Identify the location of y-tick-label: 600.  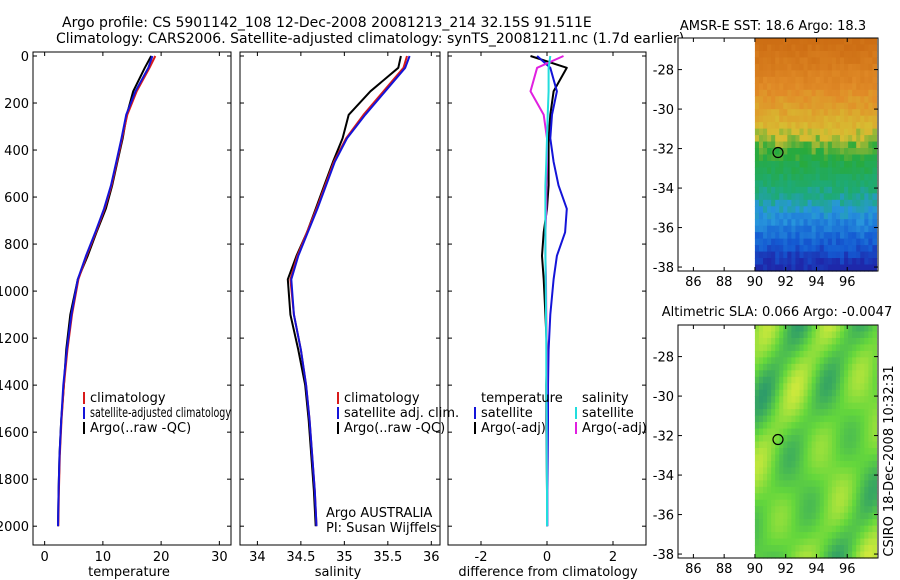
(16, 198).